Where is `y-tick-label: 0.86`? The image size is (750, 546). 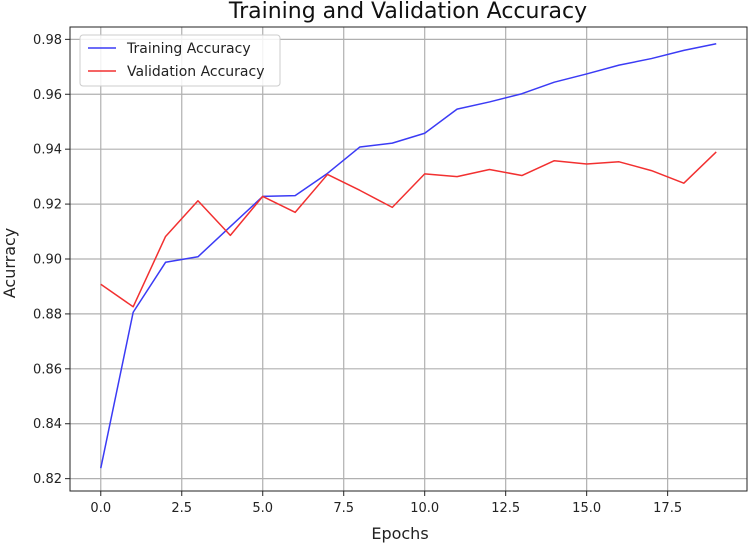
y-tick-label: 0.86 is located at coordinates (47, 369).